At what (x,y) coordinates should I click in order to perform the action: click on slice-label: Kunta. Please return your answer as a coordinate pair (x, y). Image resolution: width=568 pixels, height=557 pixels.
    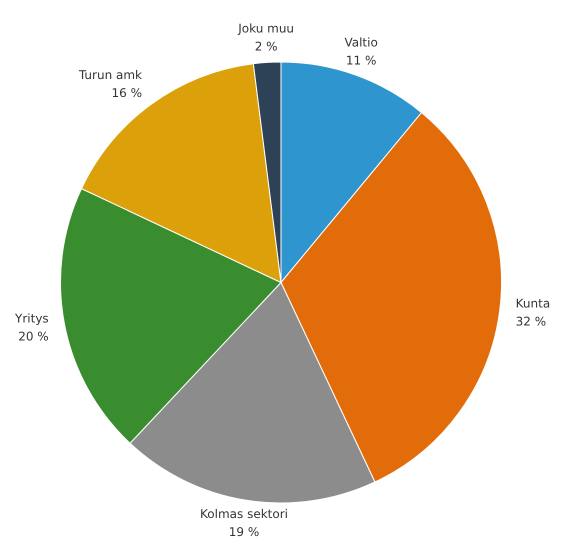
    Looking at the image, I should click on (533, 303).